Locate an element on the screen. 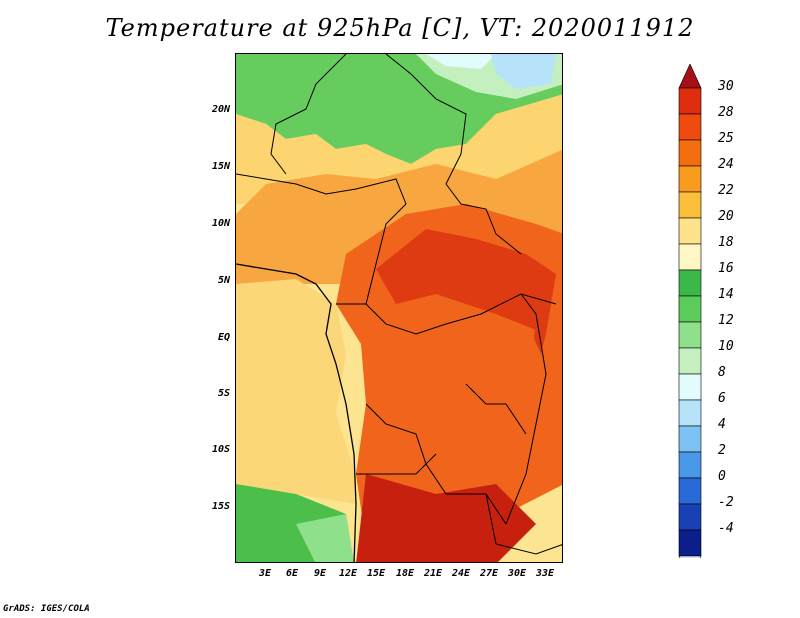 The width and height of the screenshot is (800, 618). colorbar-label: 10 is located at coordinates (726, 346).